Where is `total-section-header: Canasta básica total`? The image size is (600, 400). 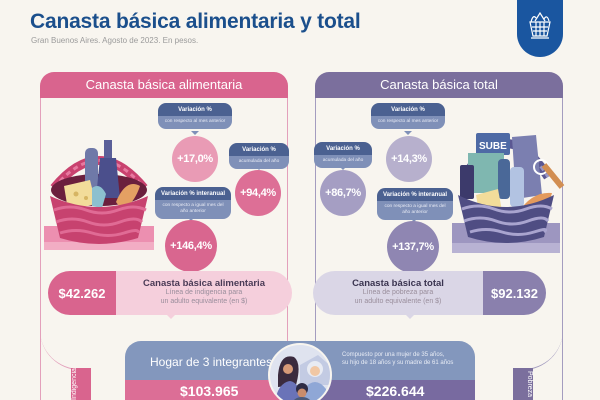
total-section-header: Canasta básica total is located at coordinates (439, 85).